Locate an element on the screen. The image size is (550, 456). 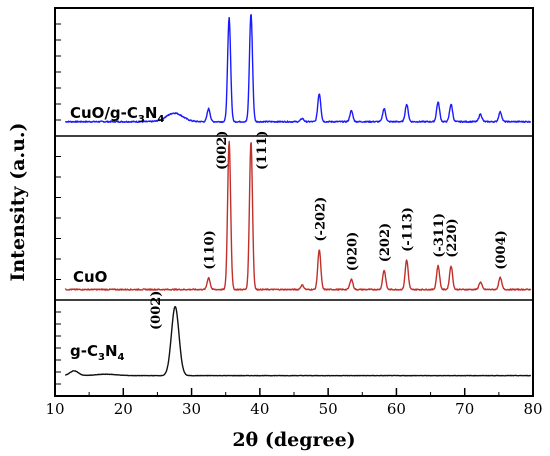
peak-label: (020) is located at coordinates (352, 251).